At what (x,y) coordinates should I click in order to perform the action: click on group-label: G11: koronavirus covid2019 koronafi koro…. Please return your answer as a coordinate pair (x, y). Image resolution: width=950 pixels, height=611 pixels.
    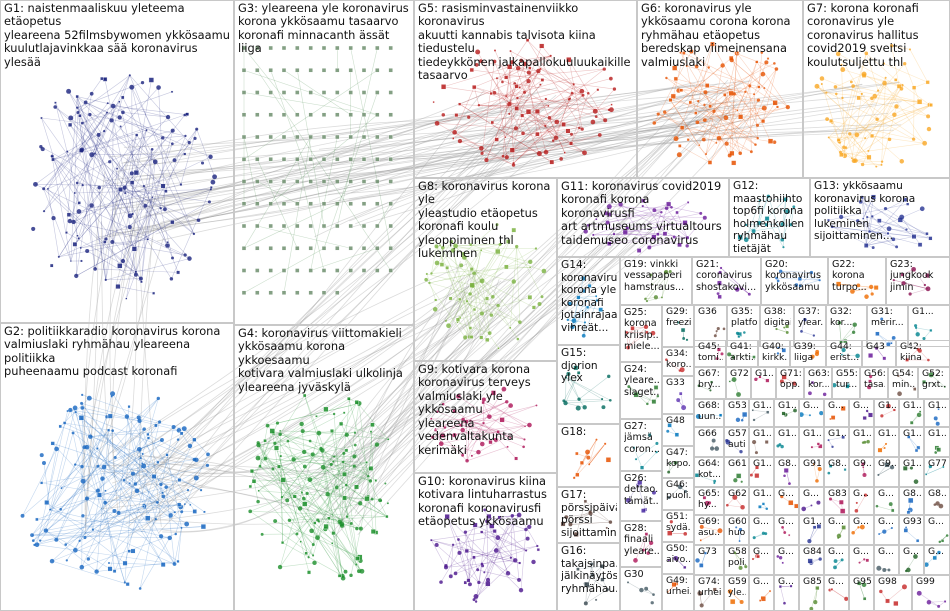
    Looking at the image, I should click on (641, 213).